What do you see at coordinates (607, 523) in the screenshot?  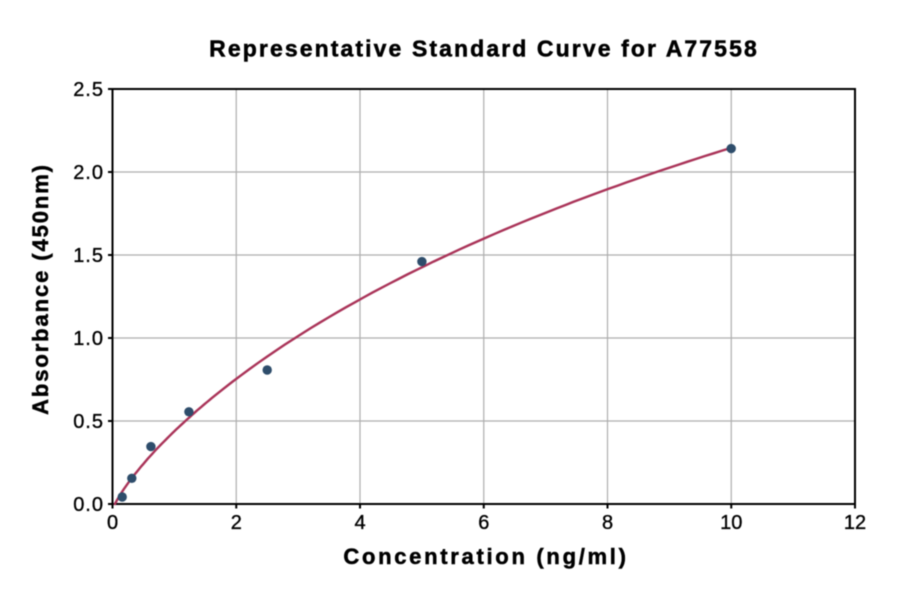 I see `svg-text: 8` at bounding box center [607, 523].